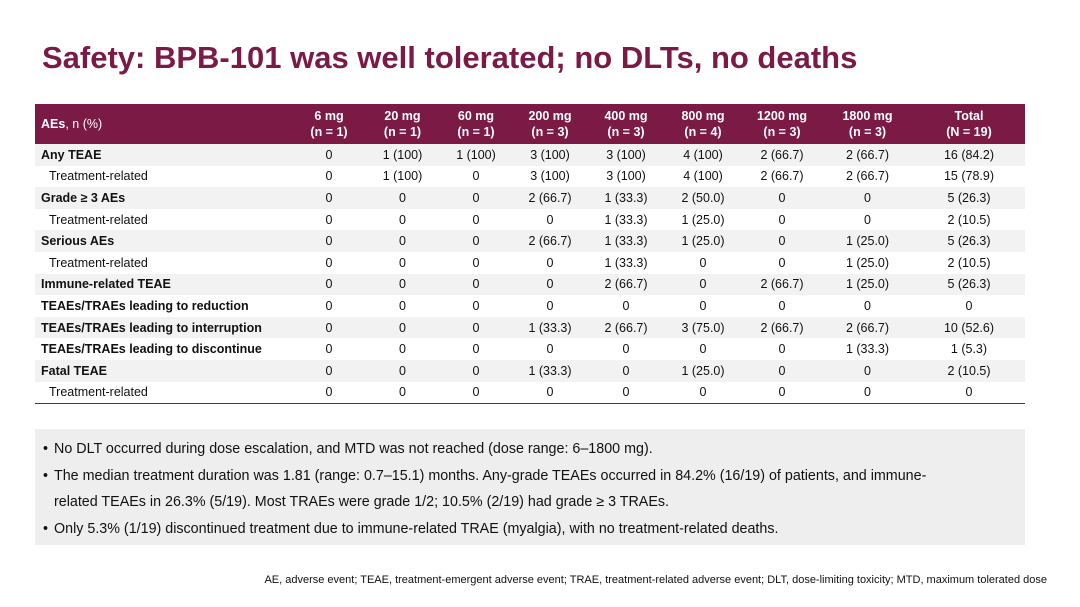  Describe the element at coordinates (969, 219) in the screenshot. I see `table-cell: 2 (10.5)` at that location.